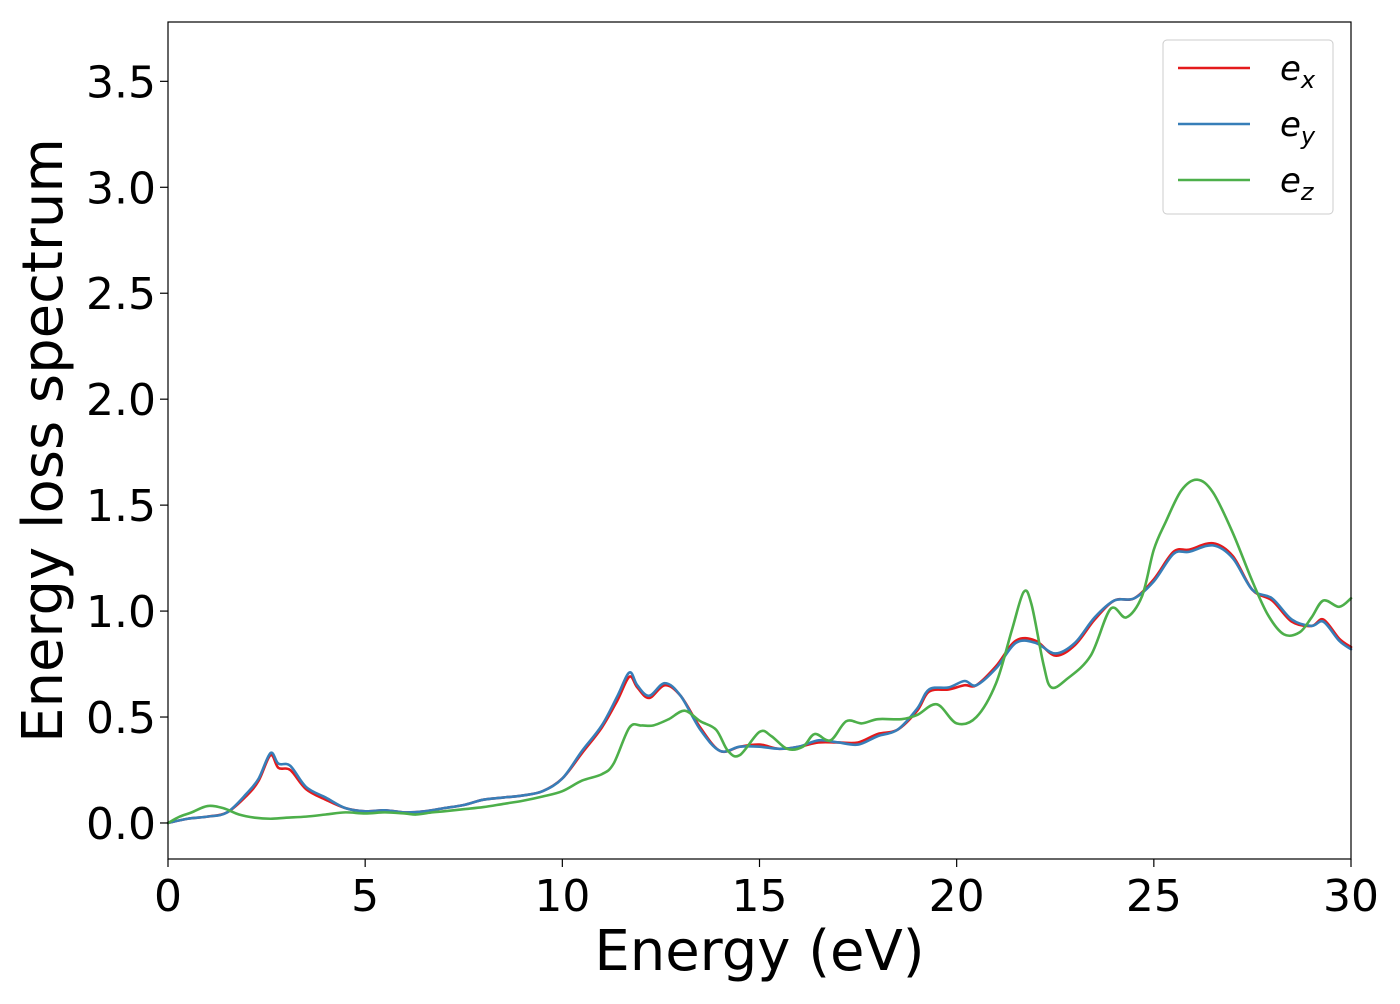 The height and width of the screenshot is (1004, 1400). What do you see at coordinates (365, 896) in the screenshot?
I see `x-tick-label: 5` at bounding box center [365, 896].